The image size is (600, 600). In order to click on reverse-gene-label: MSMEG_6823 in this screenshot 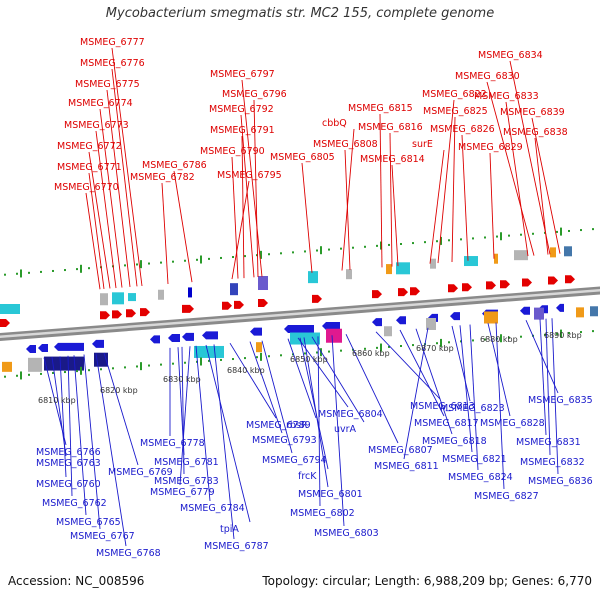, I will do `click(472, 408)`.